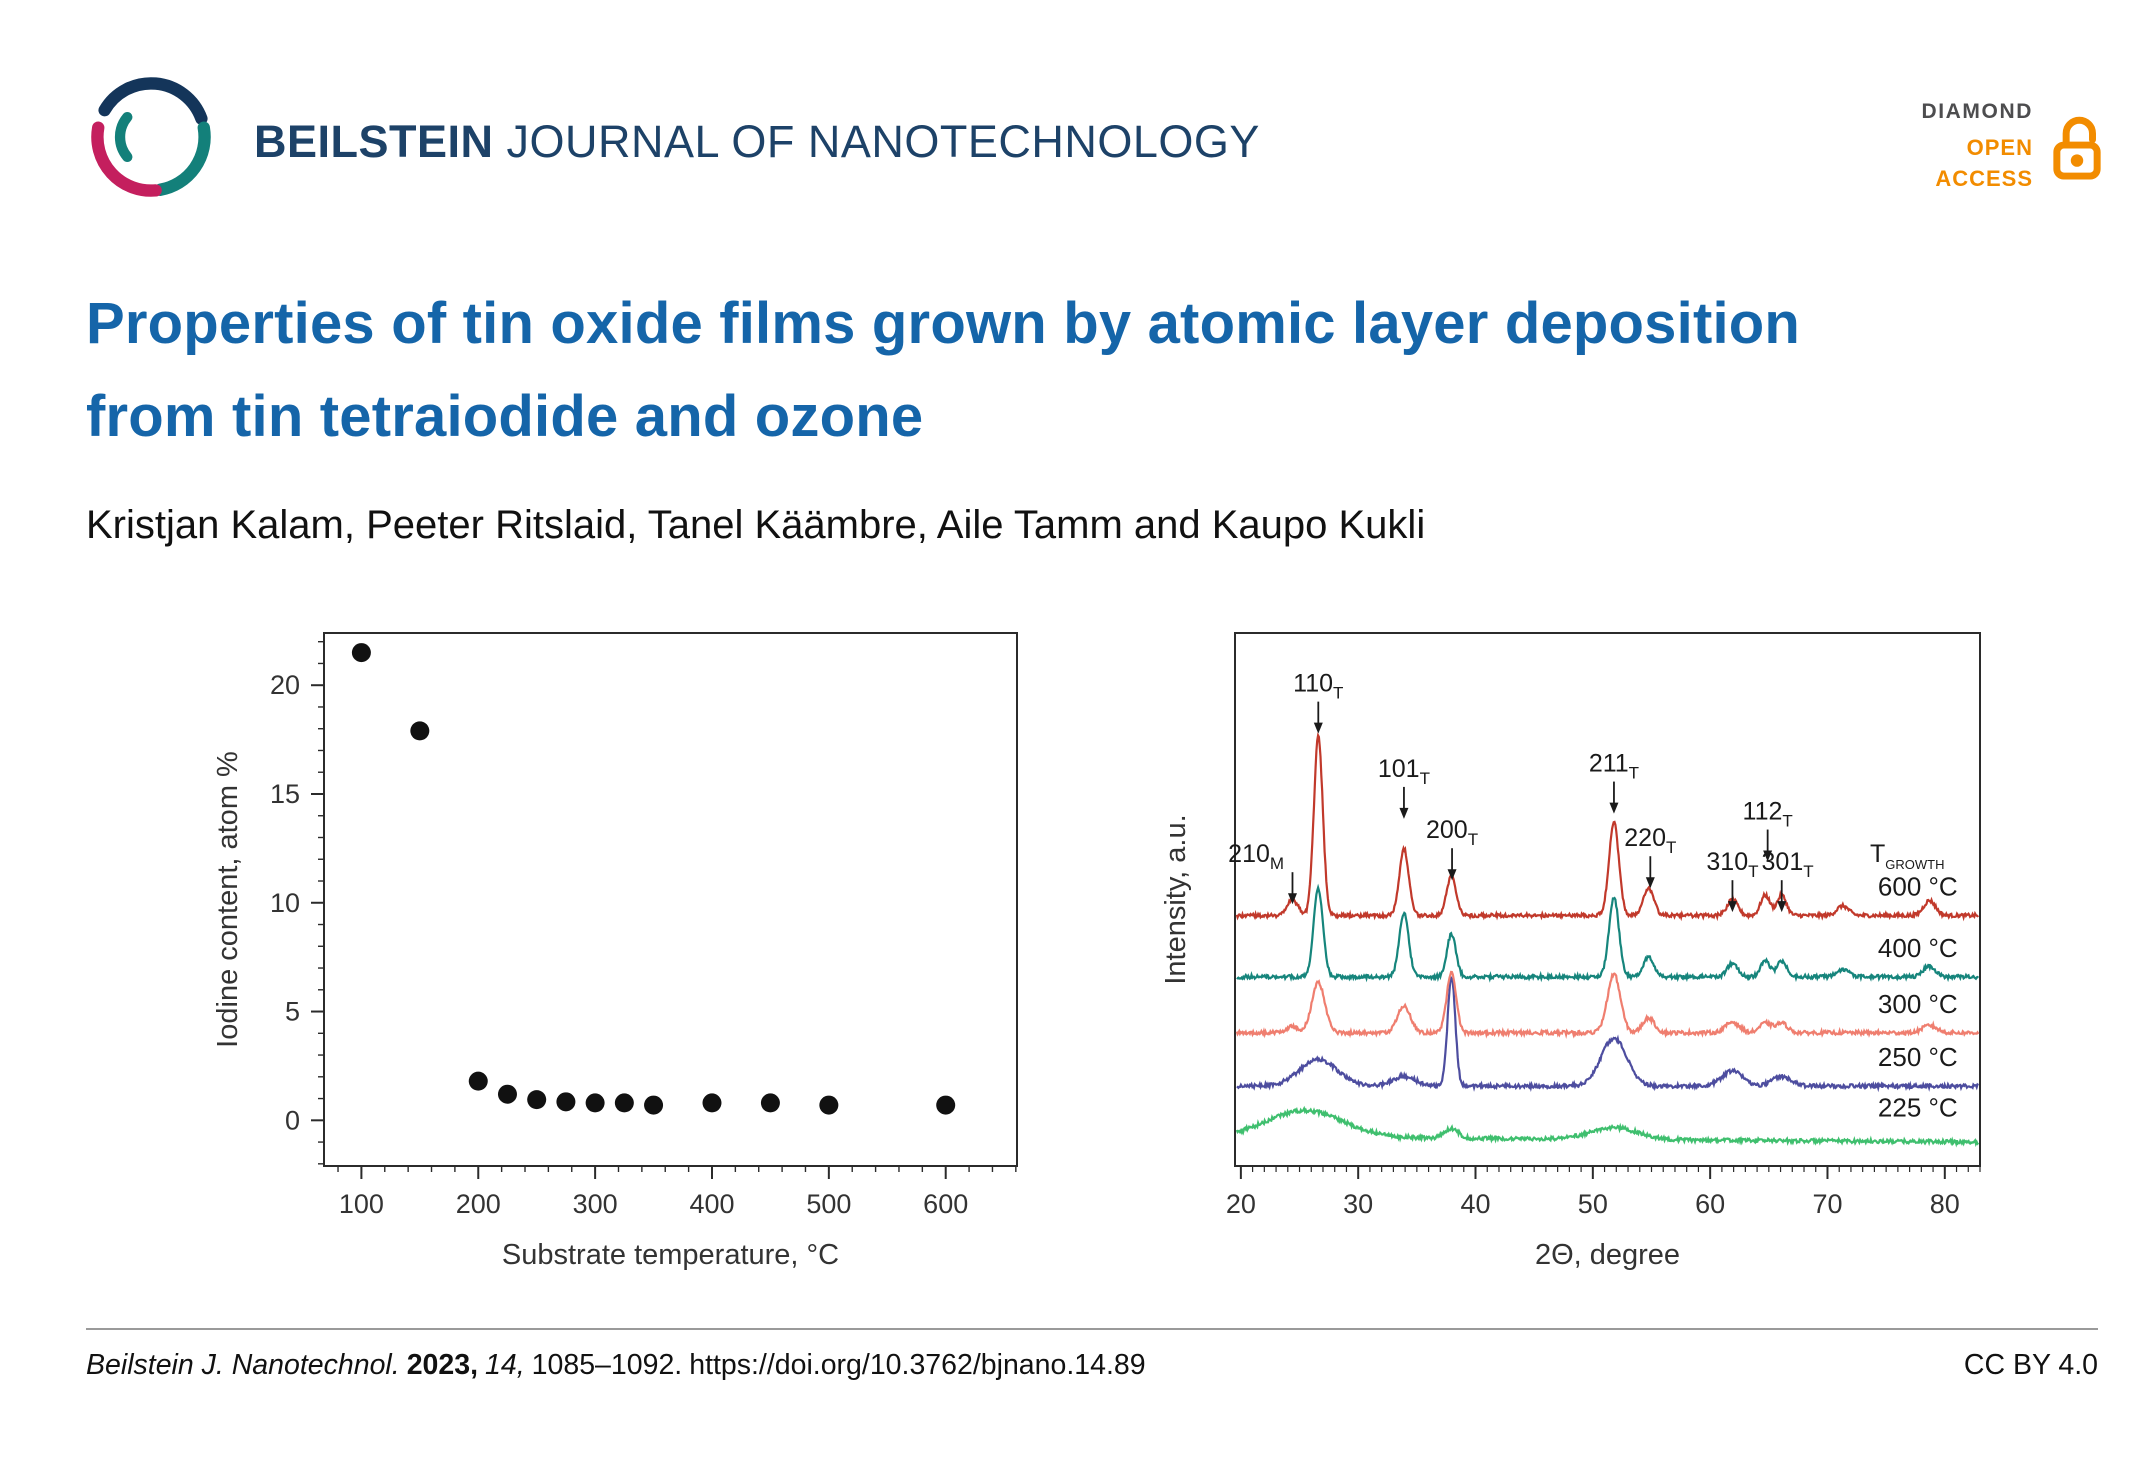  Describe the element at coordinates (1650, 840) in the screenshot. I see `svg-text: 220T` at that location.